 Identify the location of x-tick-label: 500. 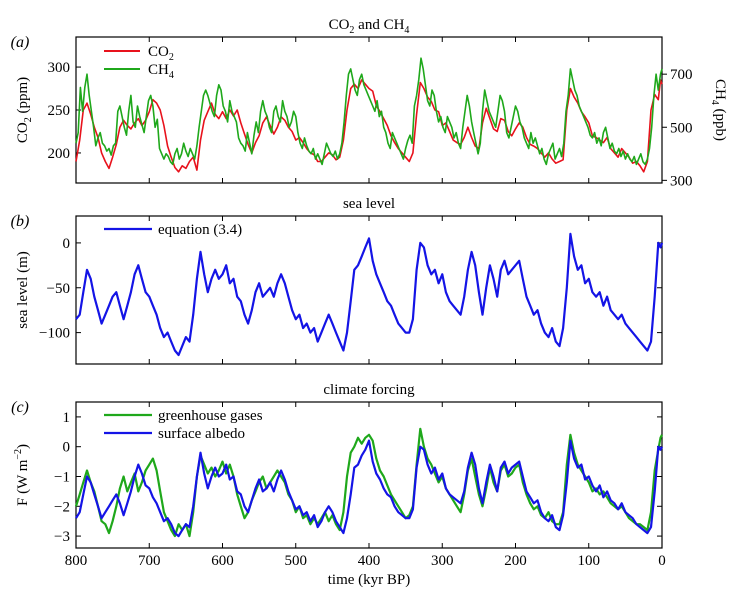
(296, 561).